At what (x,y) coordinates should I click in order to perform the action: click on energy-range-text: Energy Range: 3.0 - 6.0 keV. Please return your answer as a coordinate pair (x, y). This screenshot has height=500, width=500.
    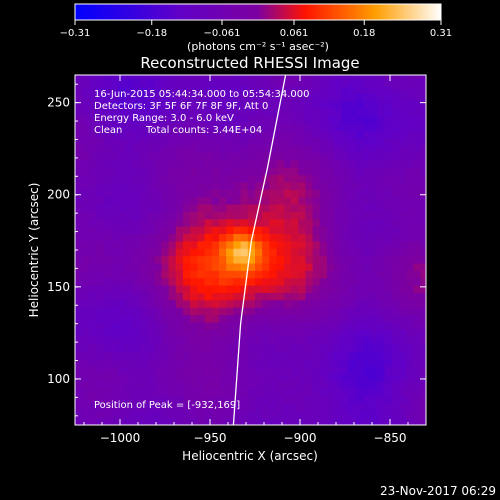
    Looking at the image, I should click on (164, 118).